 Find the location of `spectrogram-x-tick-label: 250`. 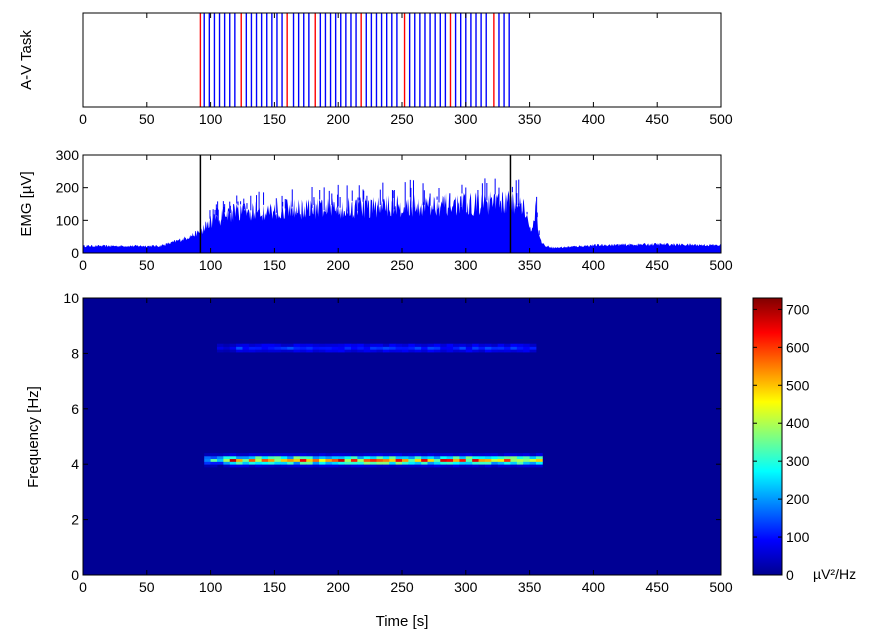

spectrogram-x-tick-label: 250 is located at coordinates (402, 587).